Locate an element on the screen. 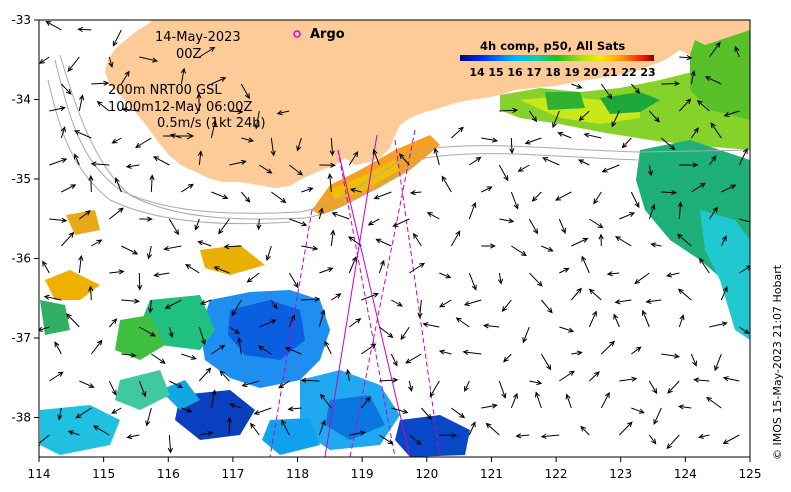 The height and width of the screenshot is (492, 791). y-tick-label: -34 is located at coordinates (21, 100).